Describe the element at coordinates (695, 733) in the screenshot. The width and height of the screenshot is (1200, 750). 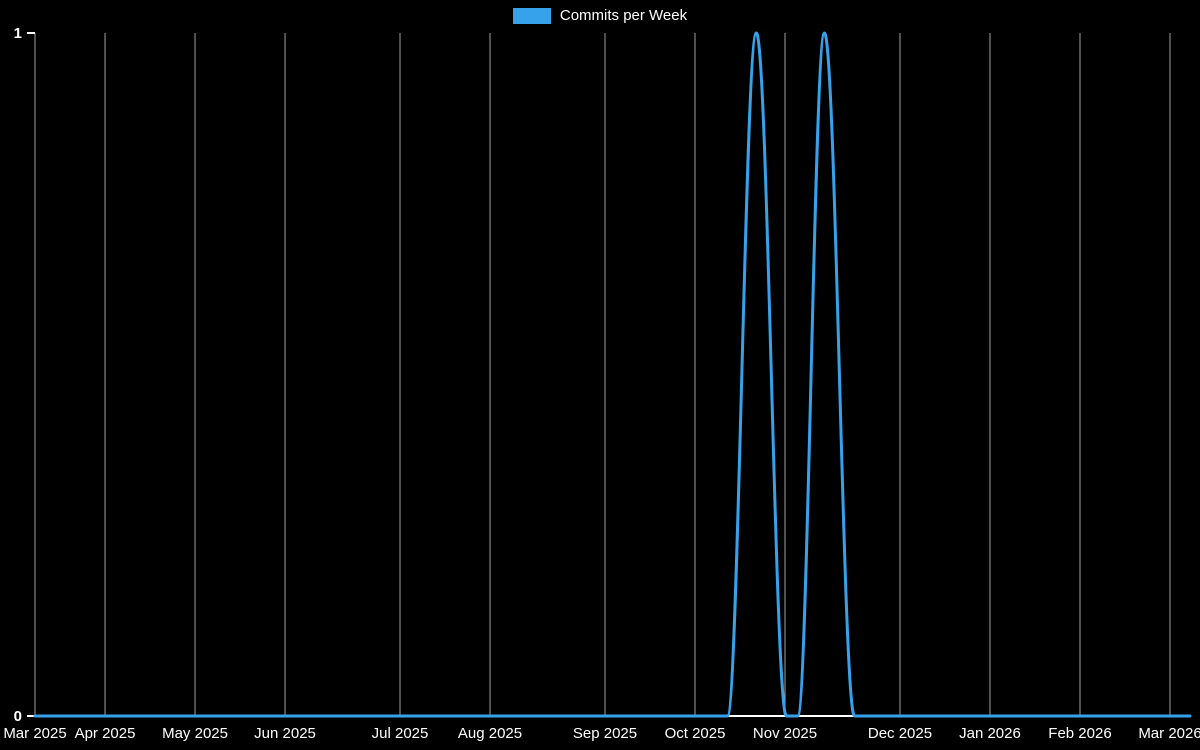
I see `x-tick-label: Oct 2025` at that location.